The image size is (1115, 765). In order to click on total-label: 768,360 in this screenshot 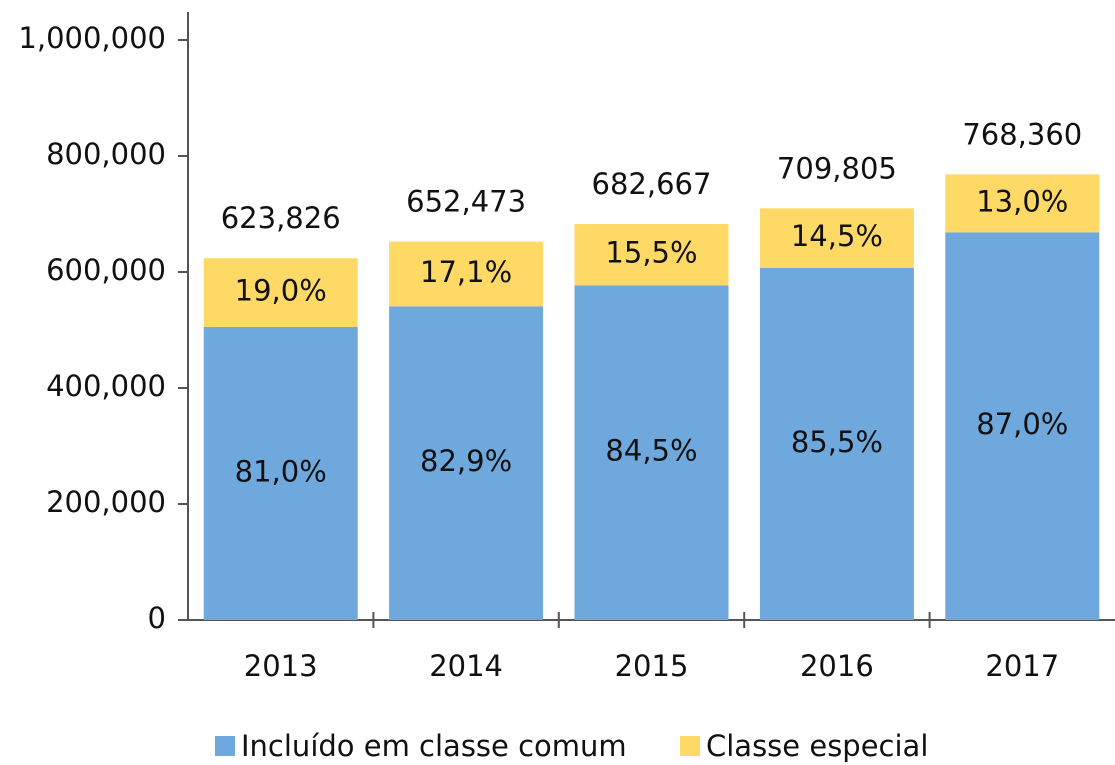, I will do `click(1022, 134)`.